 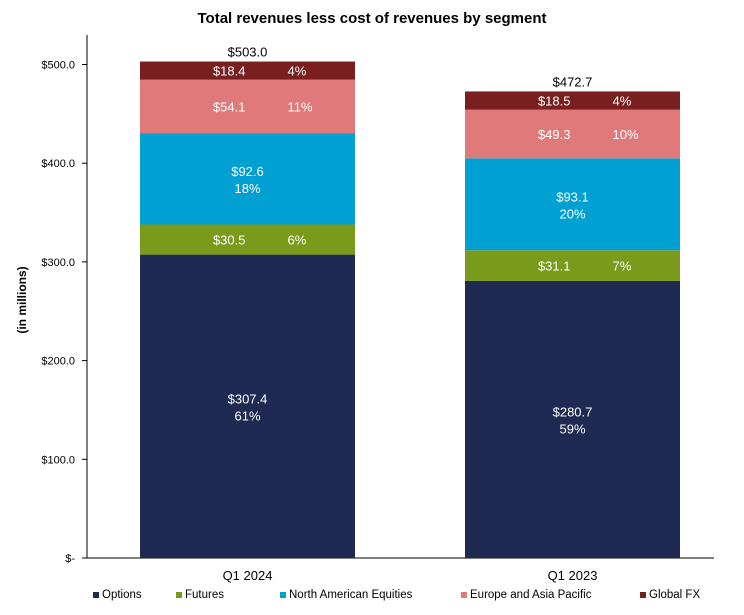 I want to click on segment-value-label: $307.4, so click(x=248, y=398).